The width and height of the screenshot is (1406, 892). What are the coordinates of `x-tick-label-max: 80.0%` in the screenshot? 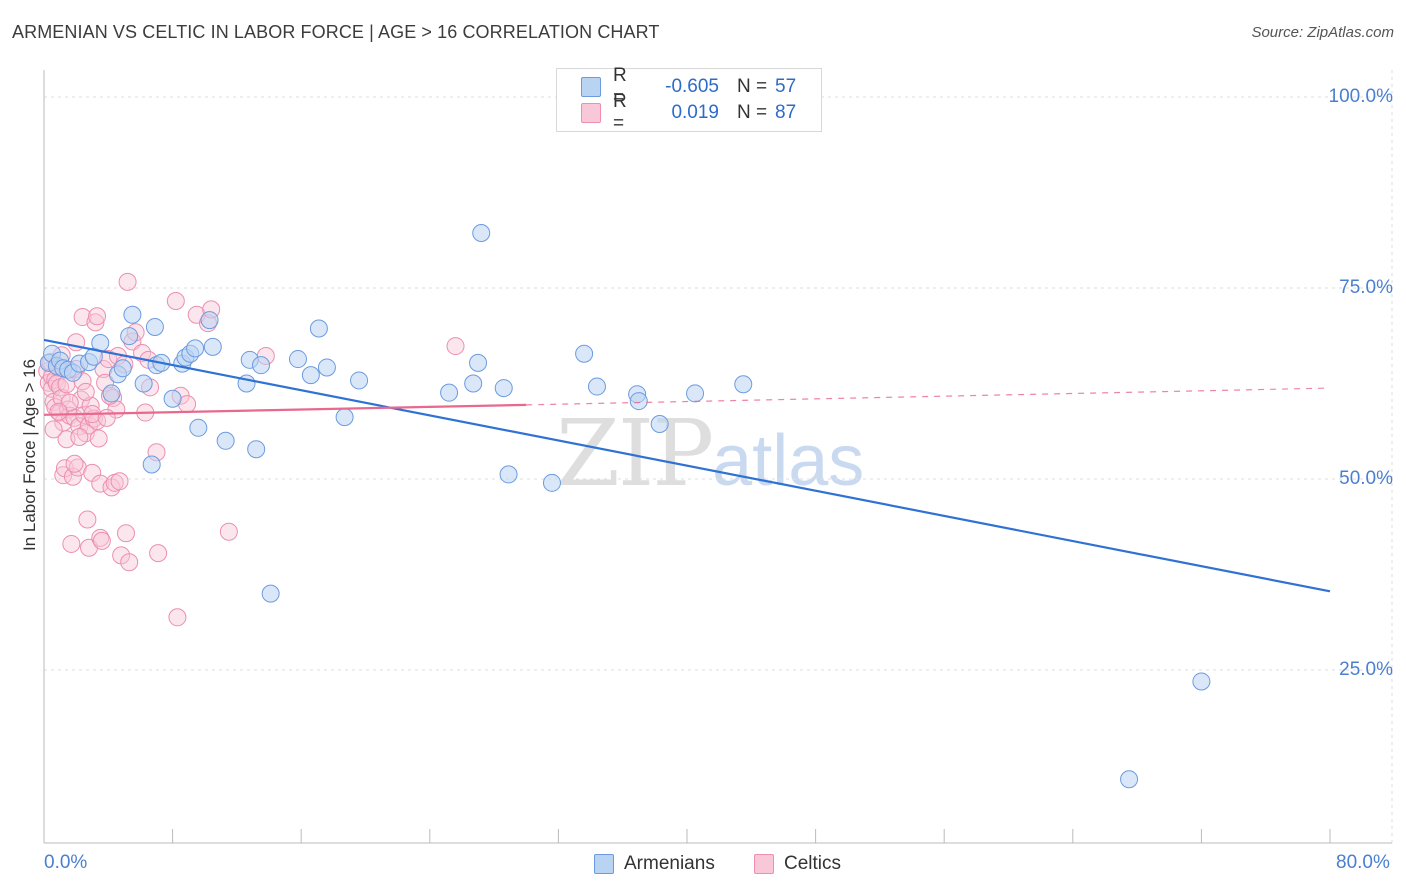 It's located at (1363, 862).